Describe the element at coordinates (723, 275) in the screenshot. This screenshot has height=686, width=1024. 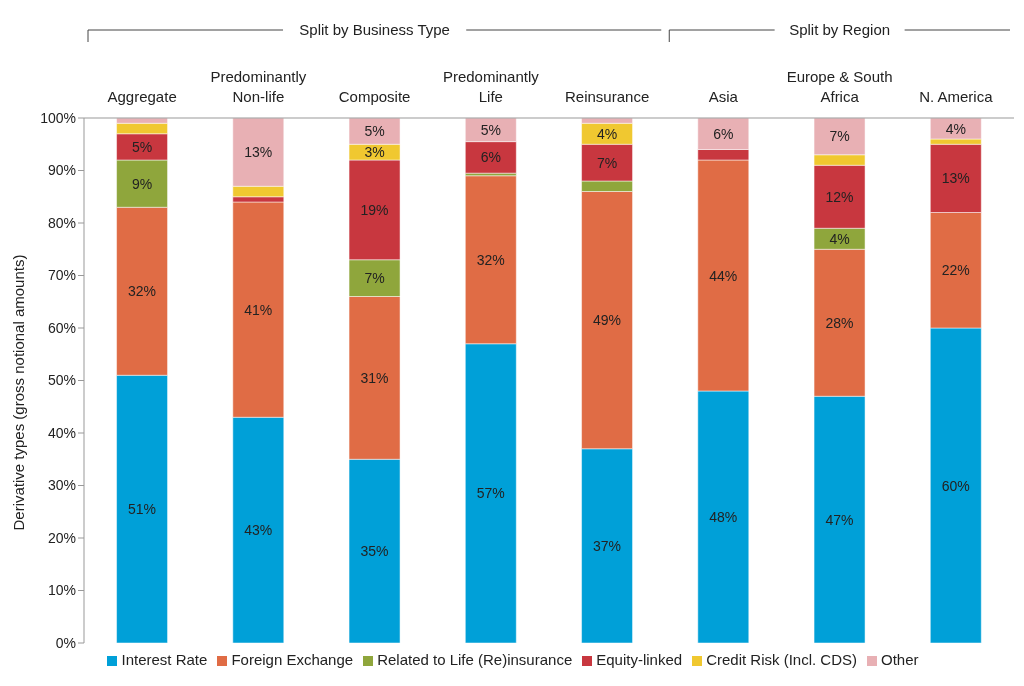
I see `data-label: 44%` at that location.